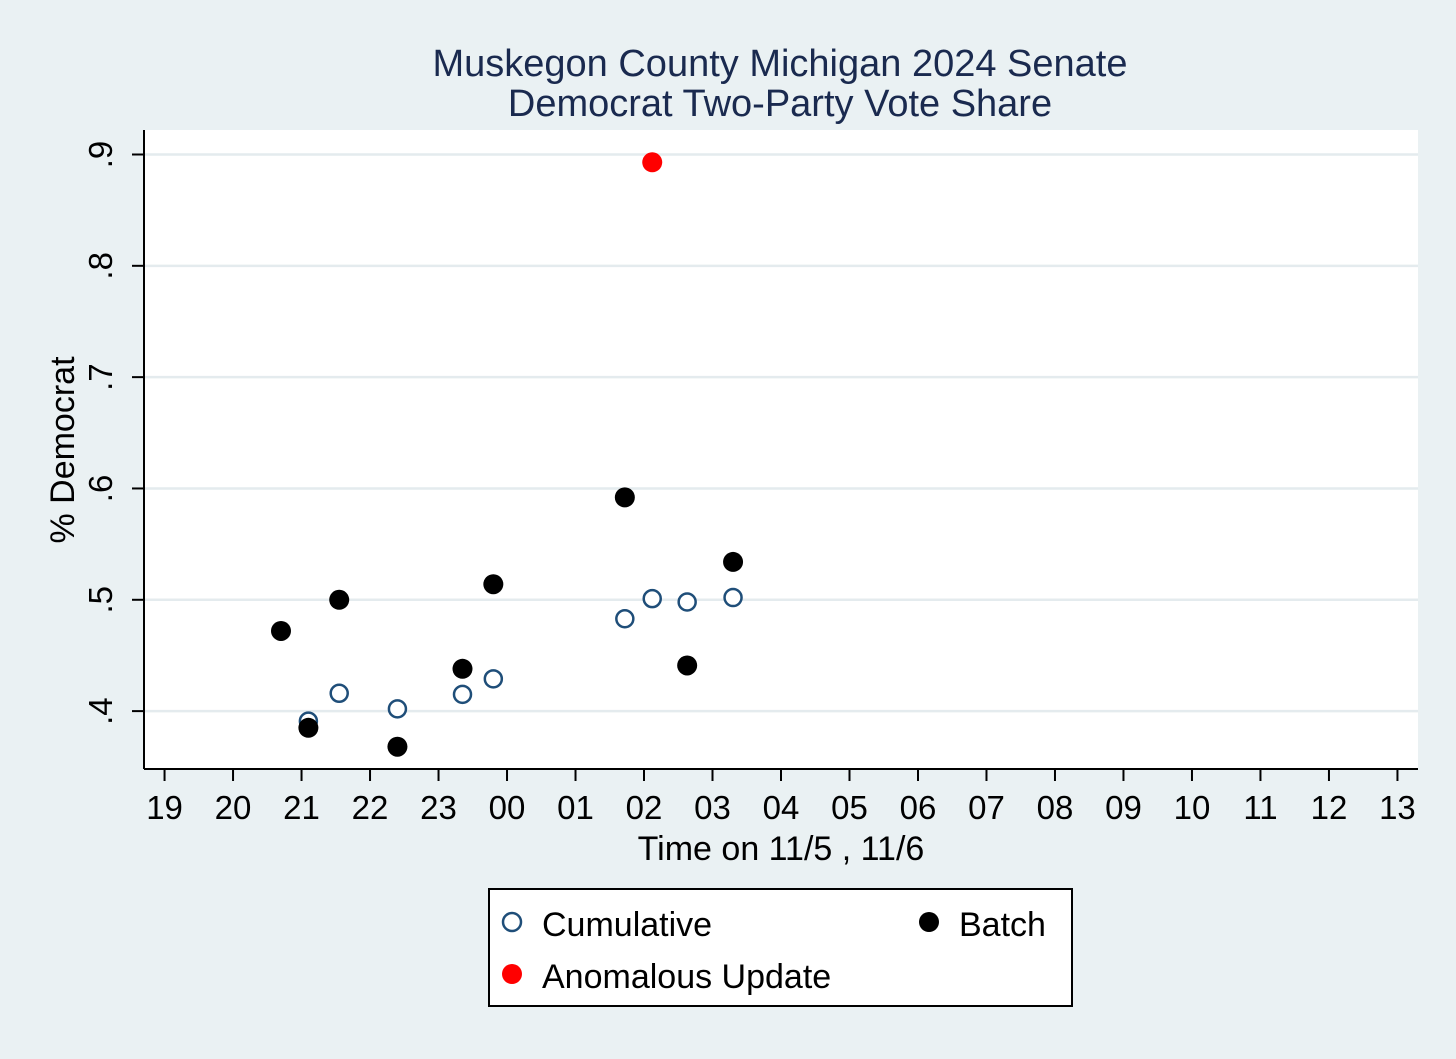 Image resolution: width=1456 pixels, height=1059 pixels. I want to click on y-tick-label: .7, so click(100, 377).